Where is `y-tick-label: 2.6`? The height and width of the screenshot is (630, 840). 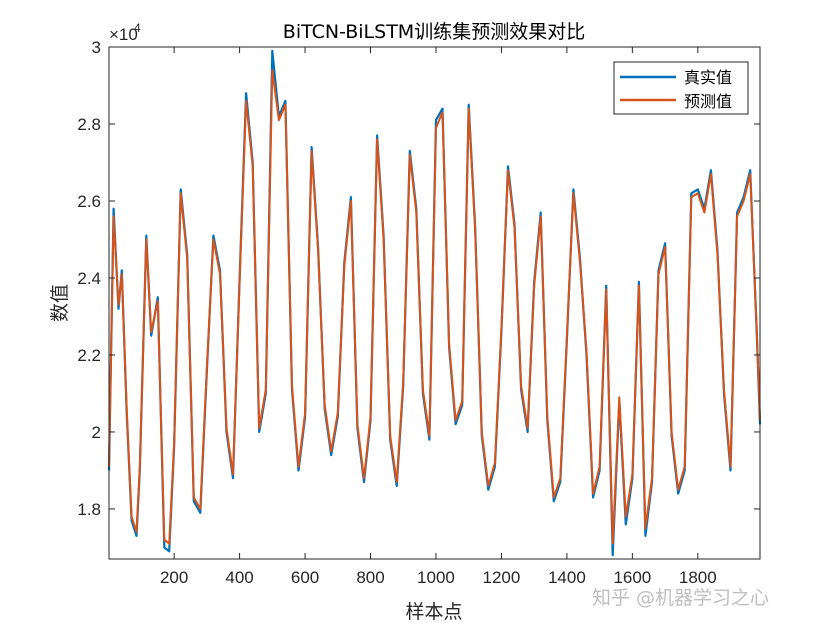
y-tick-label: 2.6 is located at coordinates (89, 201).